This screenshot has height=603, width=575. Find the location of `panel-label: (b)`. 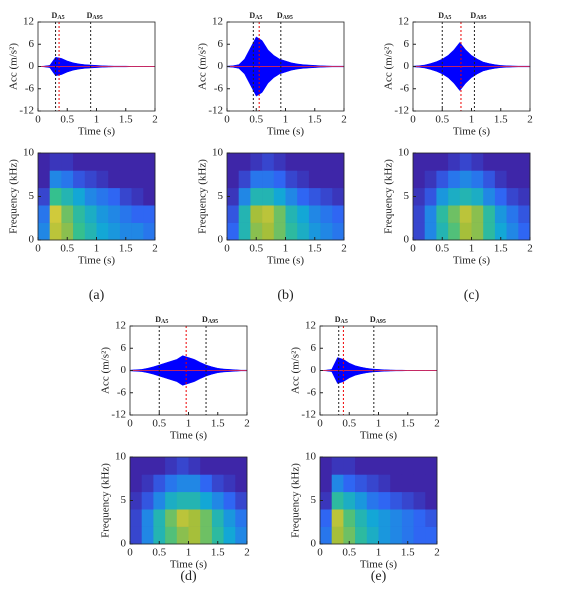

panel-label: (b) is located at coordinates (285, 295).